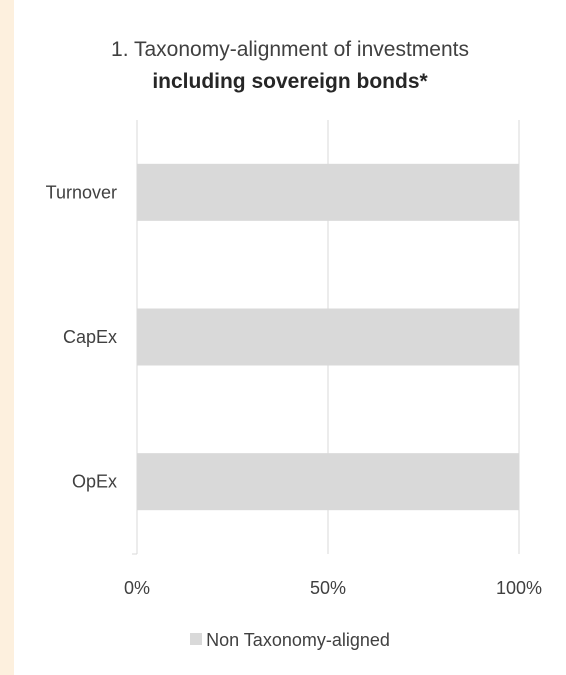 The height and width of the screenshot is (675, 566). What do you see at coordinates (94, 482) in the screenshot?
I see `category-label: OpEx` at bounding box center [94, 482].